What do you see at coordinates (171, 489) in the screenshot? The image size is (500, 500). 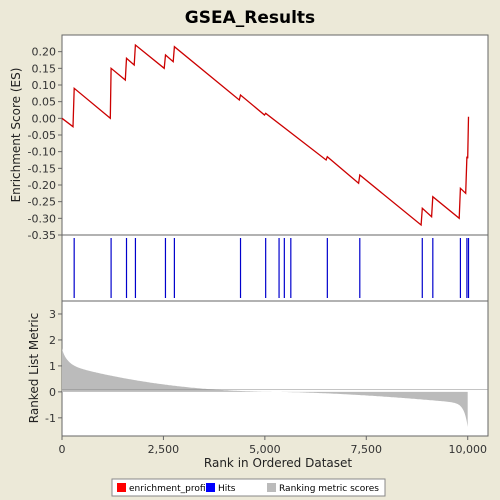 I see `legend-label-enrichment-profile: enrichment_profile` at bounding box center [171, 489].